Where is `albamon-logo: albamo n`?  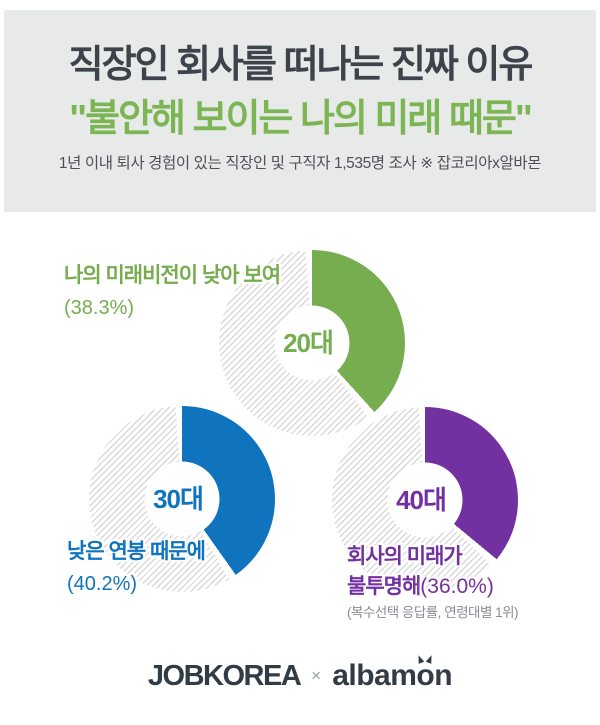
albamon-logo: albamo n is located at coordinates (392, 673).